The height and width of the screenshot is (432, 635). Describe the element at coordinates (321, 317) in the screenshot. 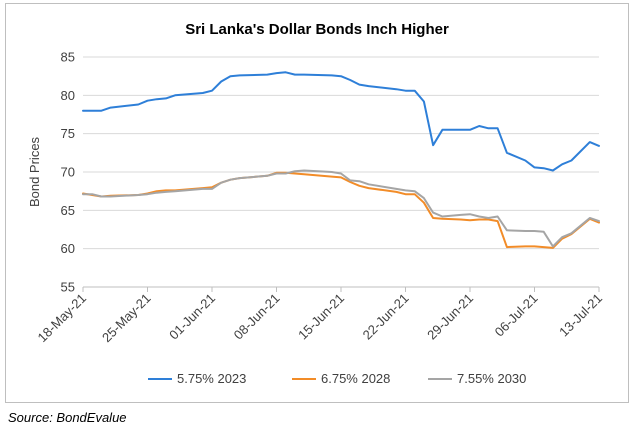

I see `x-tick-label-4: 15-Jun-21` at that location.